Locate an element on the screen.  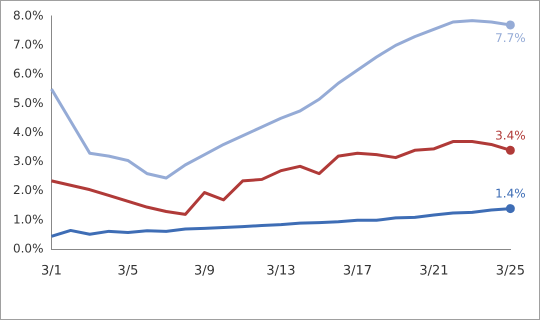
y-tick-label: 3.0% is located at coordinates (28, 161).